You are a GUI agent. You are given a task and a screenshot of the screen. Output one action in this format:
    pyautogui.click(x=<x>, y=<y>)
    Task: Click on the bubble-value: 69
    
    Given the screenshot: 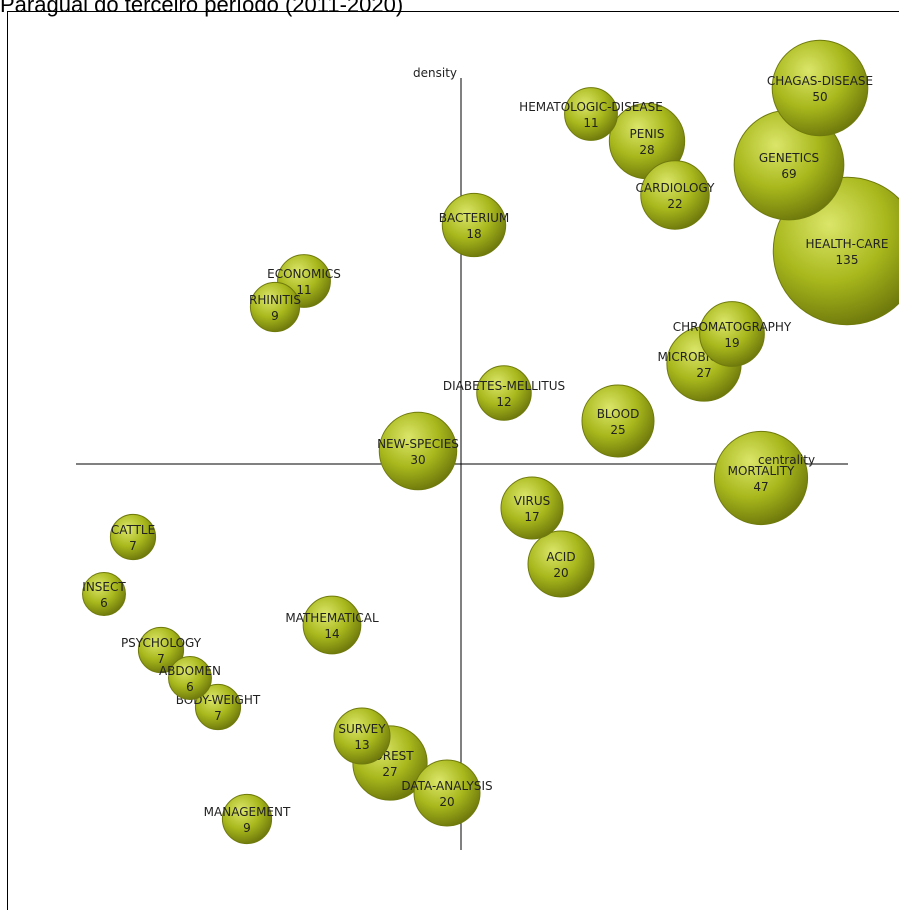 What is the action you would take?
    pyautogui.click(x=788, y=174)
    